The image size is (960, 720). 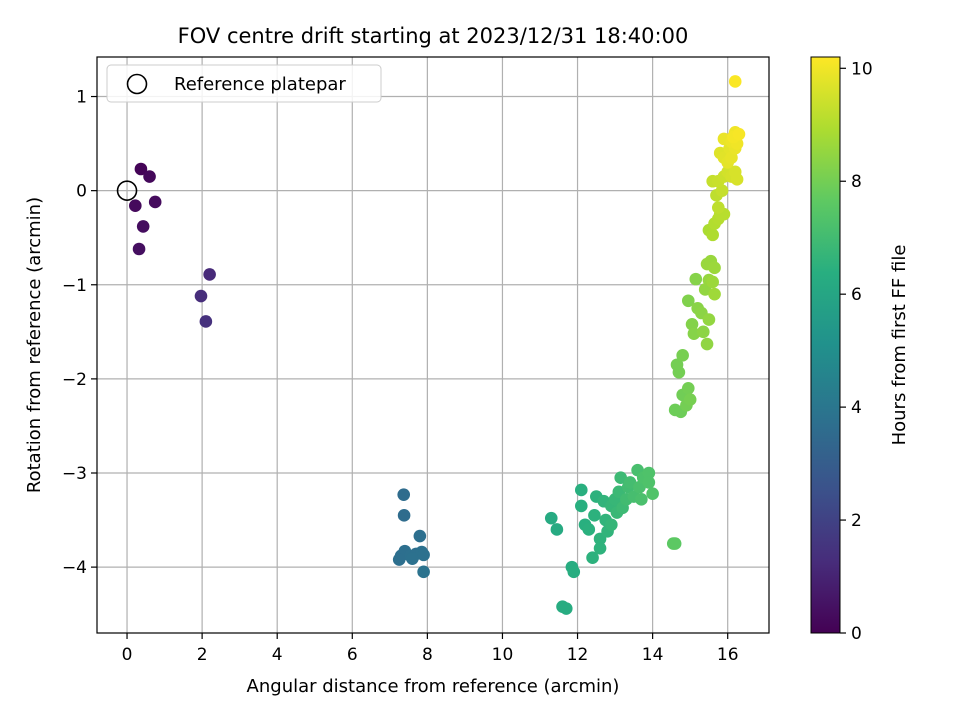 I want to click on y-axis-label: Rotation from reference (arcmin), so click(x=34, y=345).